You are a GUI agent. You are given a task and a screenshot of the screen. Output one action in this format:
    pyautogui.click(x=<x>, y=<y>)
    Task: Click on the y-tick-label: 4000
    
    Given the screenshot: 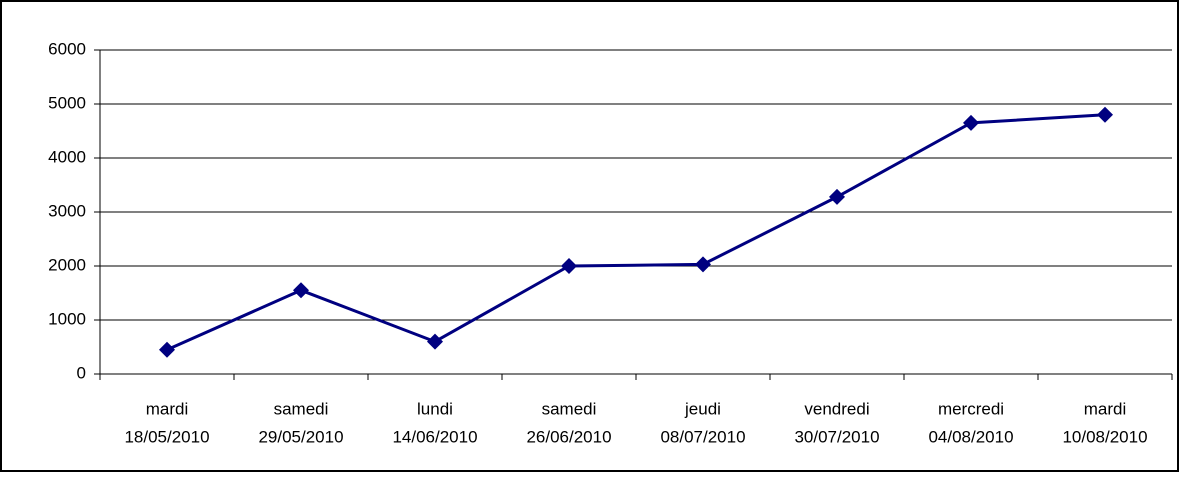 What is the action you would take?
    pyautogui.click(x=67, y=156)
    